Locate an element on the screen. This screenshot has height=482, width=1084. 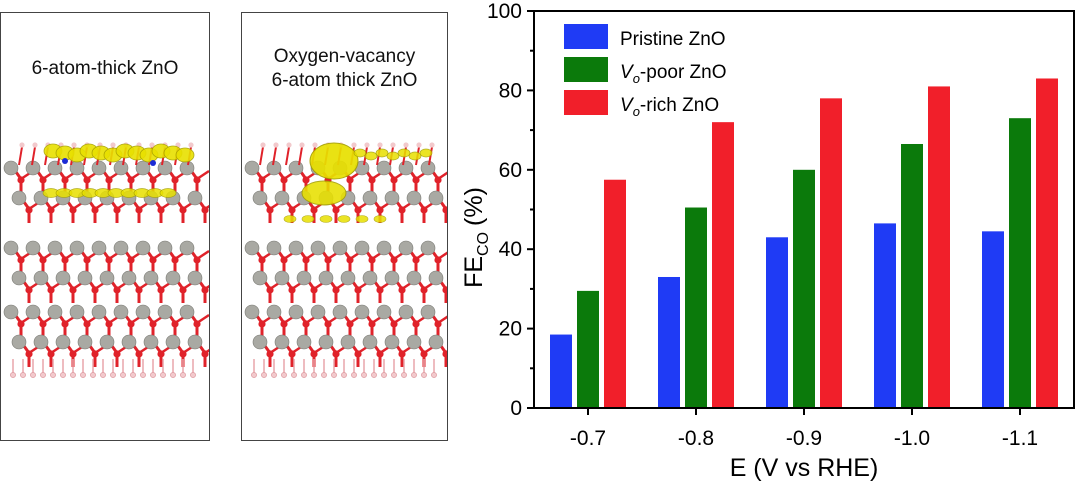
y-axis-title-subscript: CO is located at coordinates (483, 244).